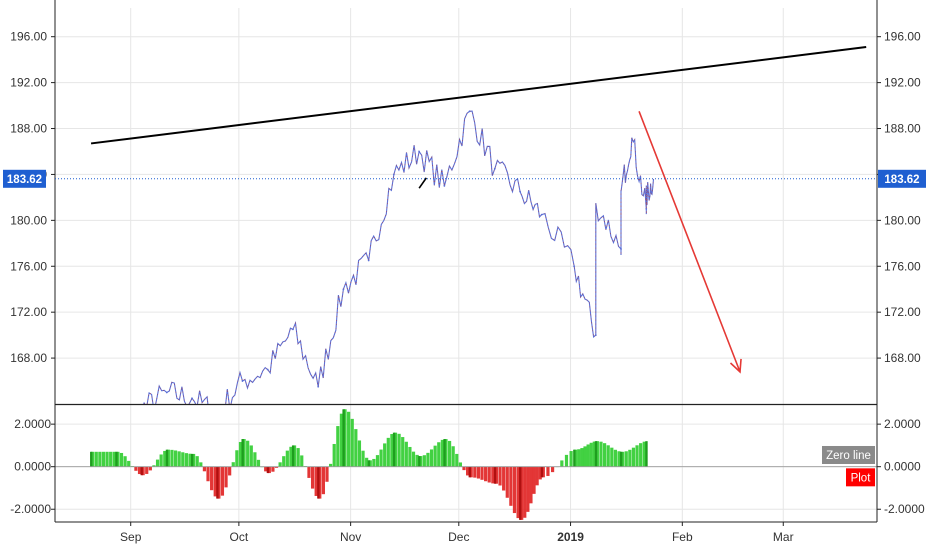 This screenshot has height=555, width=932. I want to click on price-tick-label-right-1: 192.00, so click(902, 83).